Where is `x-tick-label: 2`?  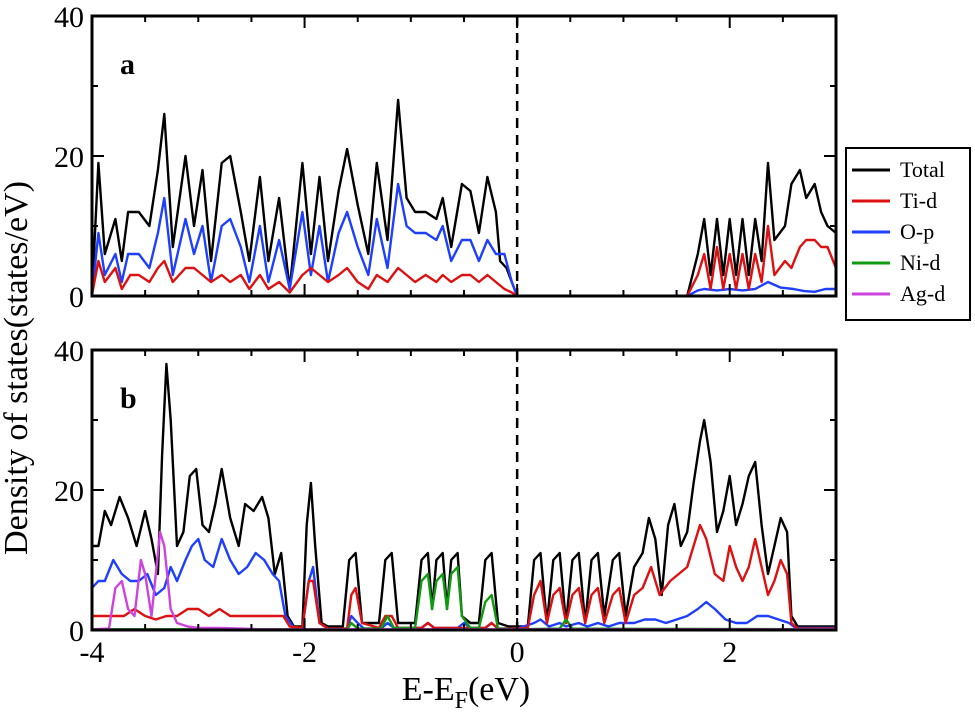 x-tick-label: 2 is located at coordinates (729, 652).